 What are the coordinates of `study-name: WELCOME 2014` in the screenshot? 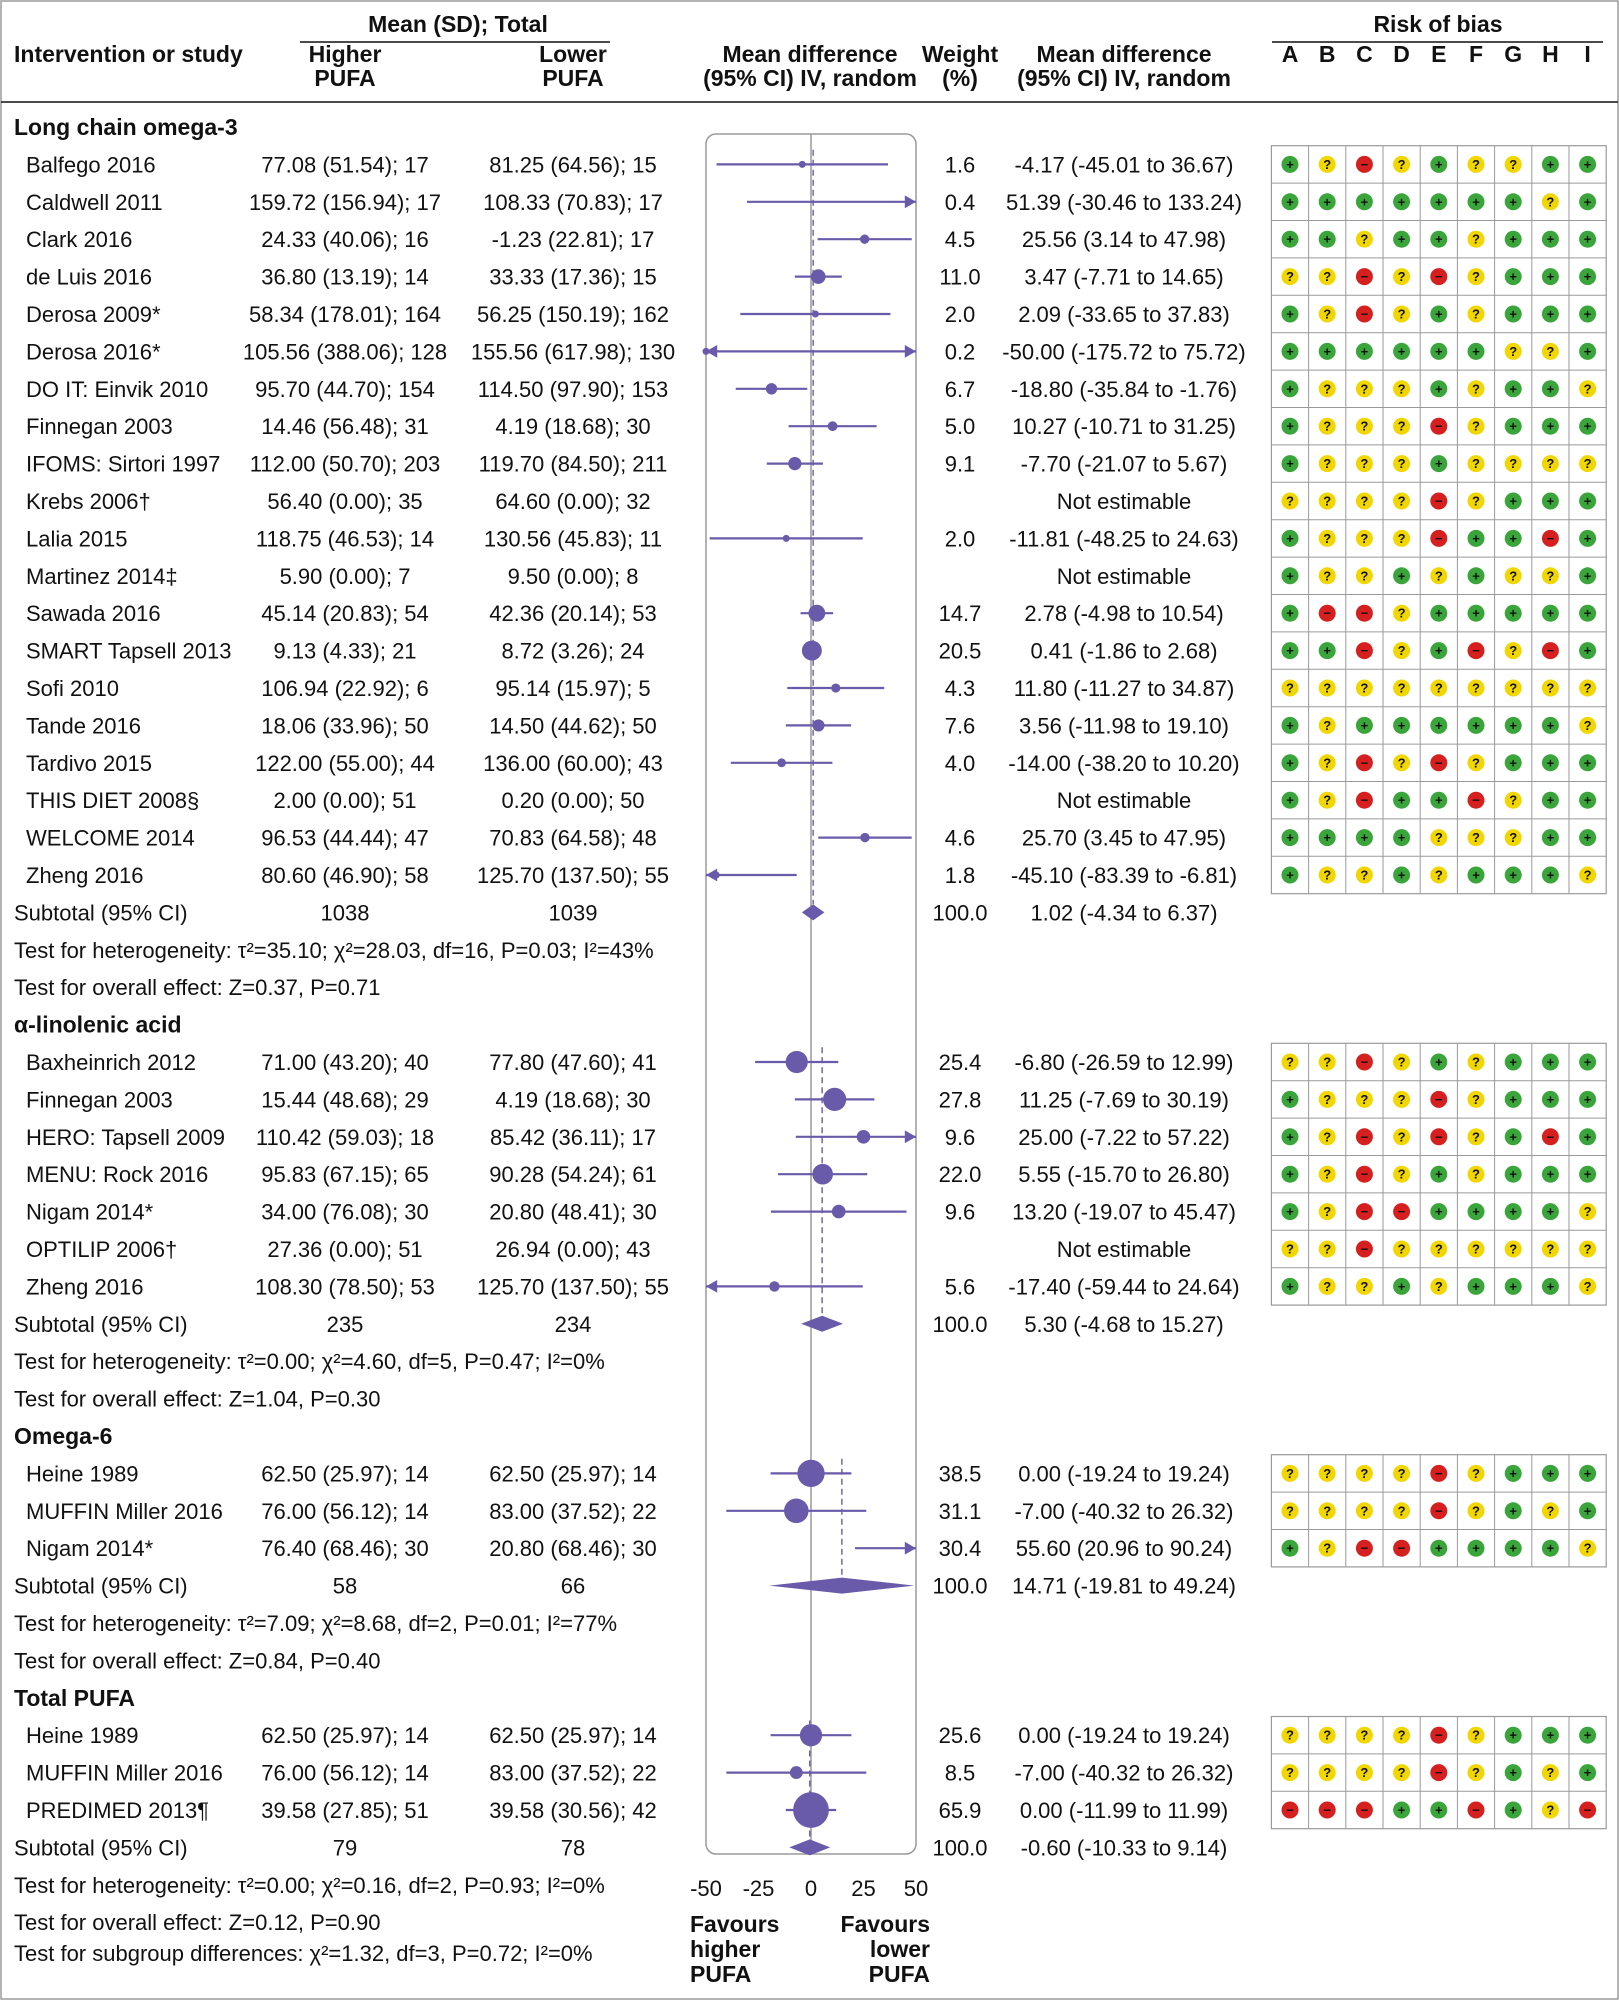 It's located at (110, 838).